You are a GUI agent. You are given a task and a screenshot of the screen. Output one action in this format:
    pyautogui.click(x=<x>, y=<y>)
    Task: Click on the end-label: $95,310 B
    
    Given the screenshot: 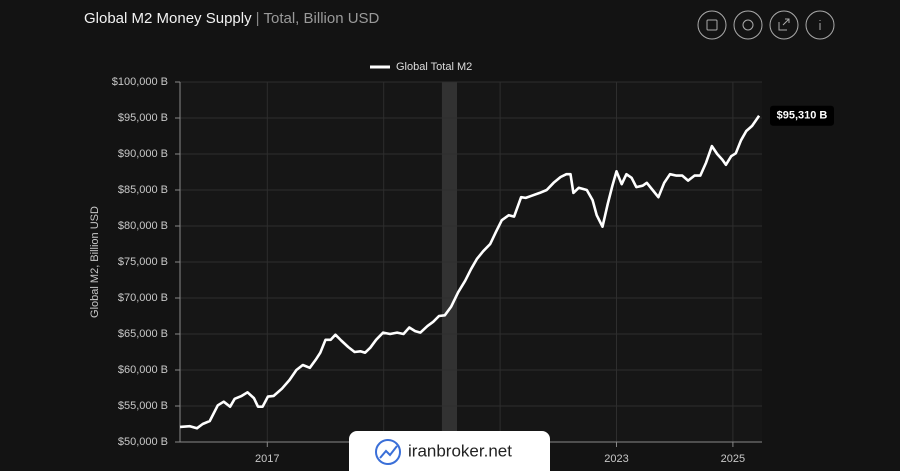 What is the action you would take?
    pyautogui.click(x=802, y=116)
    